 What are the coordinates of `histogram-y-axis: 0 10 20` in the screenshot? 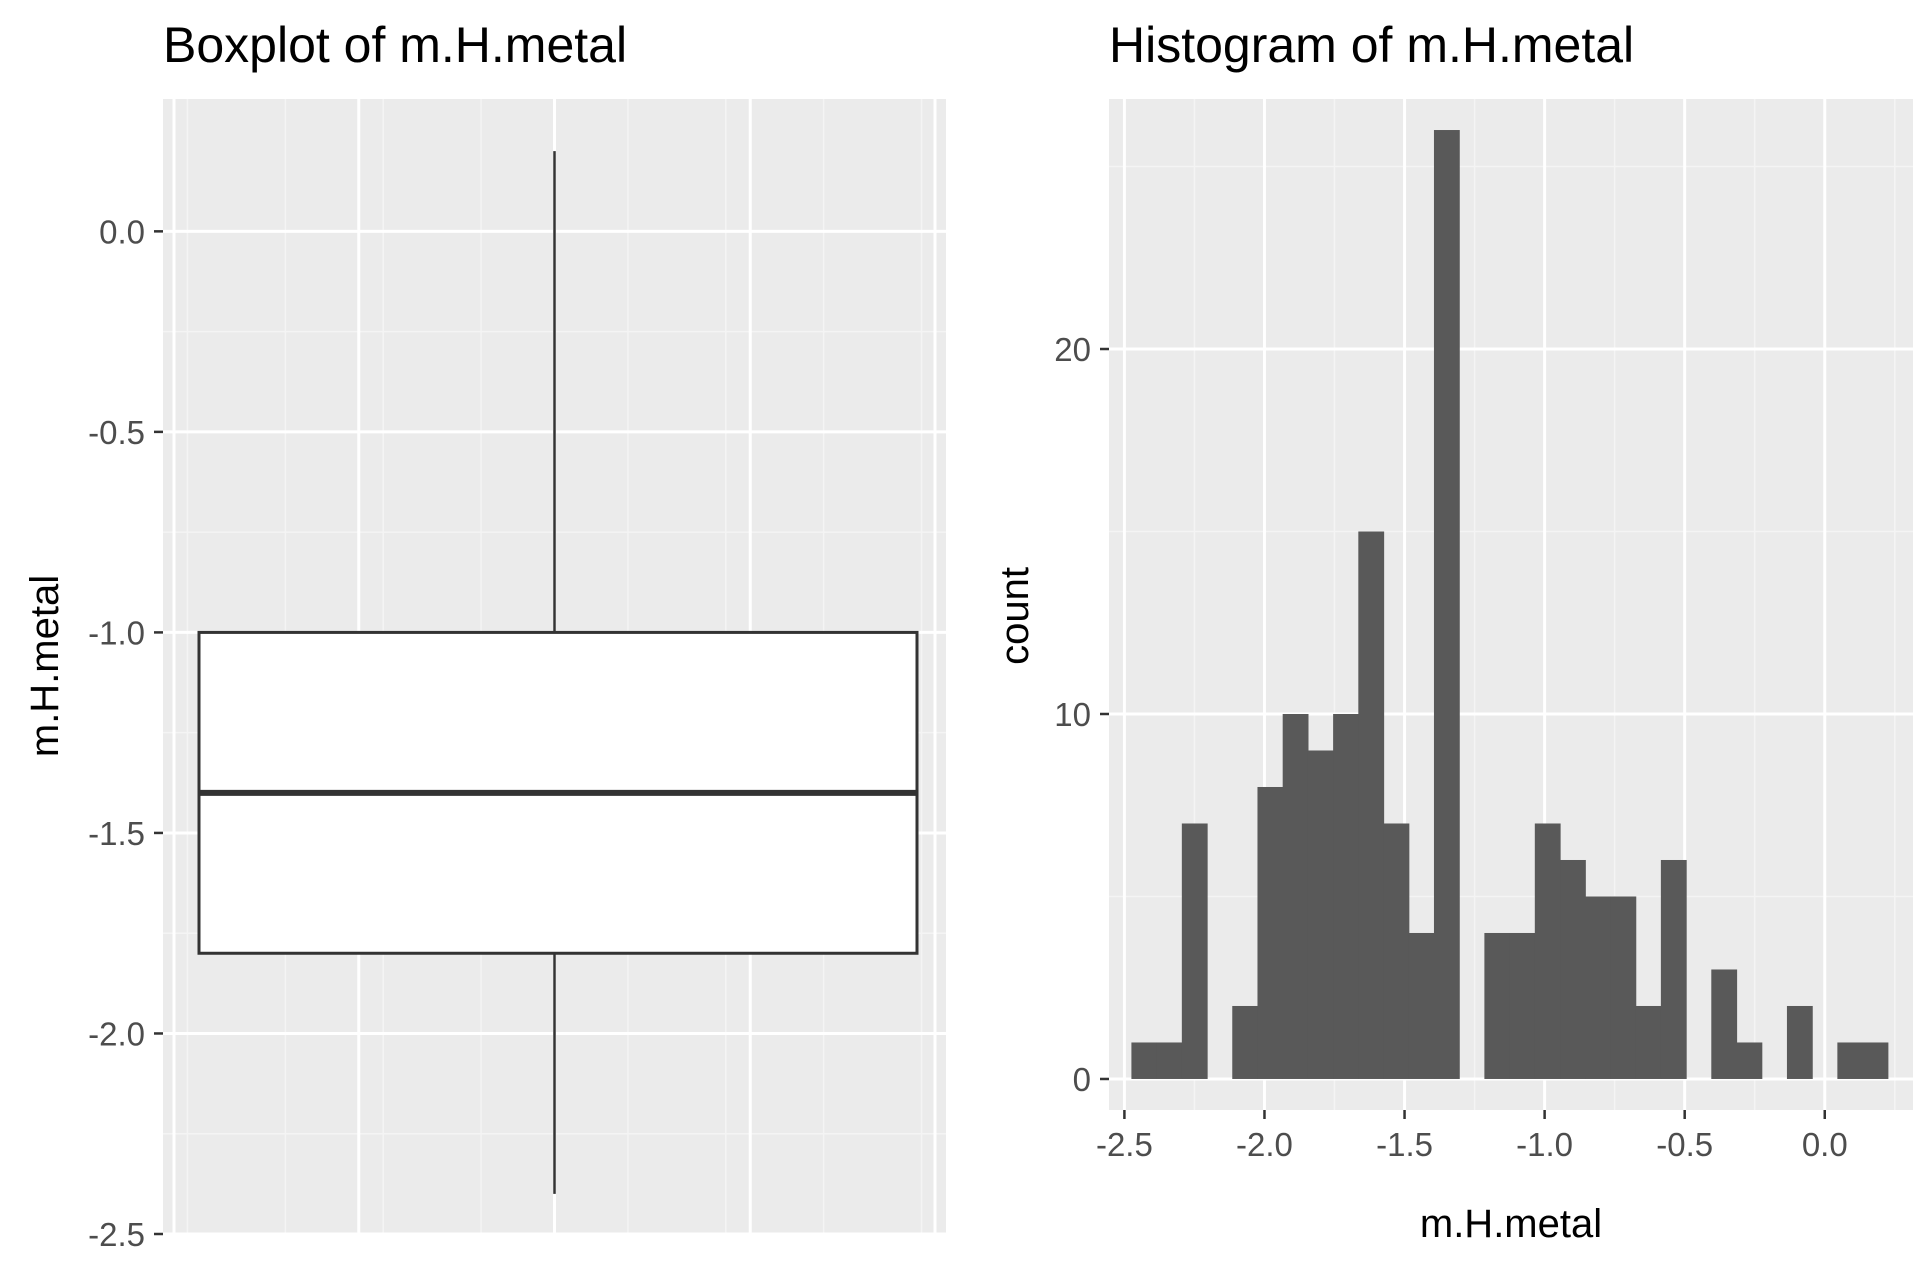 It's located at (1081, 714).